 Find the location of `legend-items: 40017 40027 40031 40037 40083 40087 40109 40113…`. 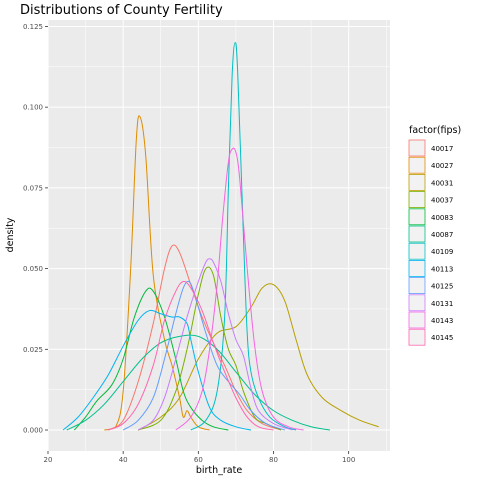

legend-items: 40017 40027 40031 40037 40083 40087 40109 40113… is located at coordinates (430, 242).